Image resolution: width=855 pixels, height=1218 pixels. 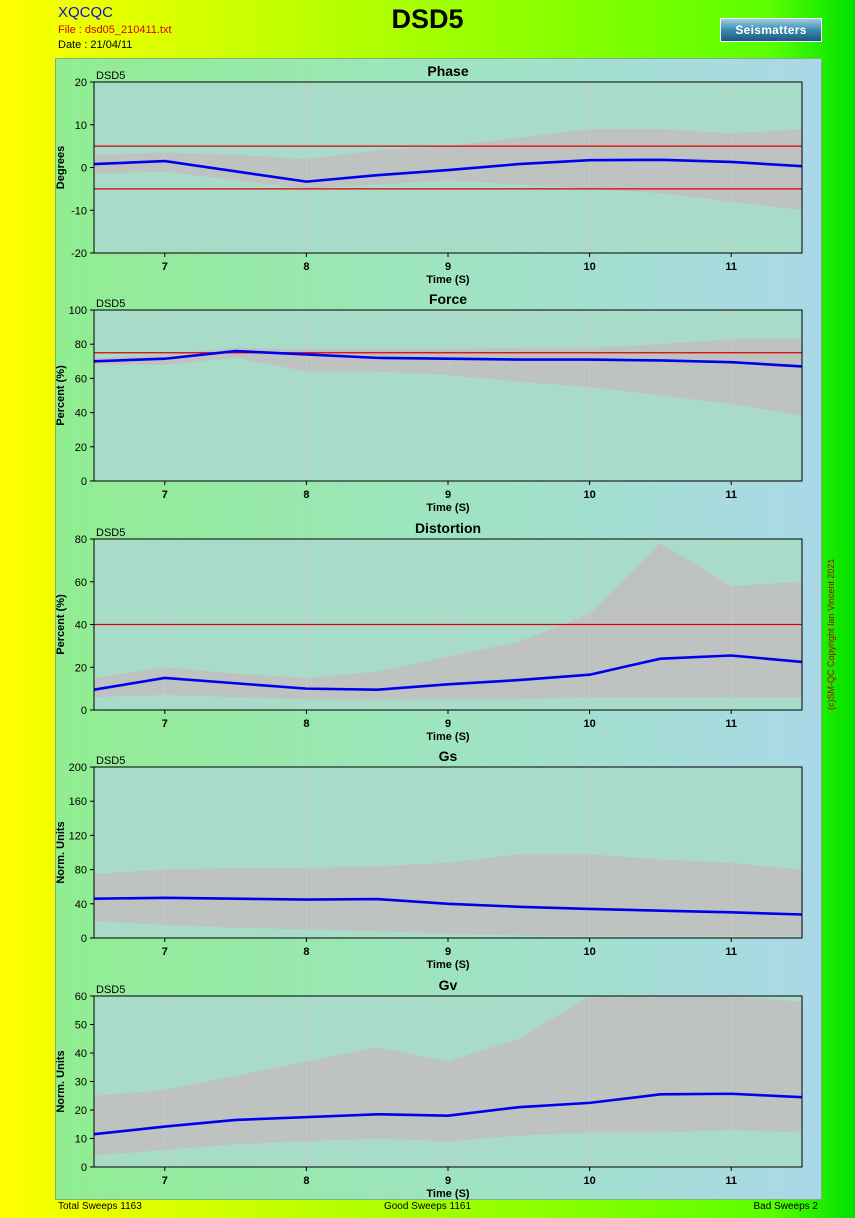 What do you see at coordinates (81, 905) in the screenshot?
I see `gs-y-tick-label: 40` at bounding box center [81, 905].